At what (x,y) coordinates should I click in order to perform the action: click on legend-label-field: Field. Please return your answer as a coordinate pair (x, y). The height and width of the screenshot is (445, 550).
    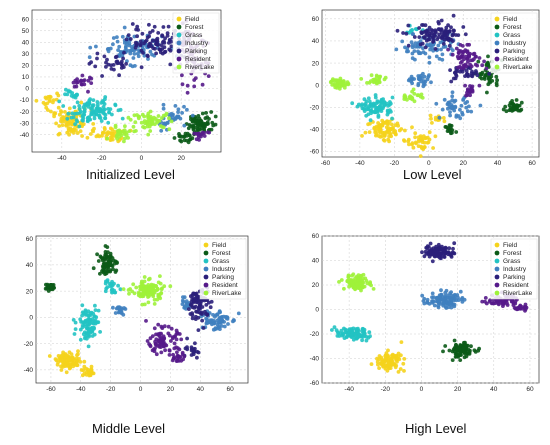
    Looking at the image, I should click on (192, 19).